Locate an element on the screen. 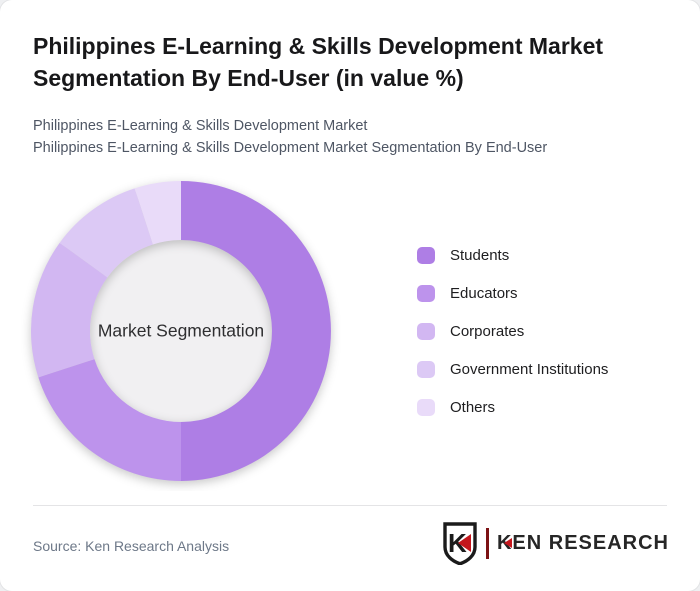 The image size is (700, 591). shield-letter: K is located at coordinates (457, 543).